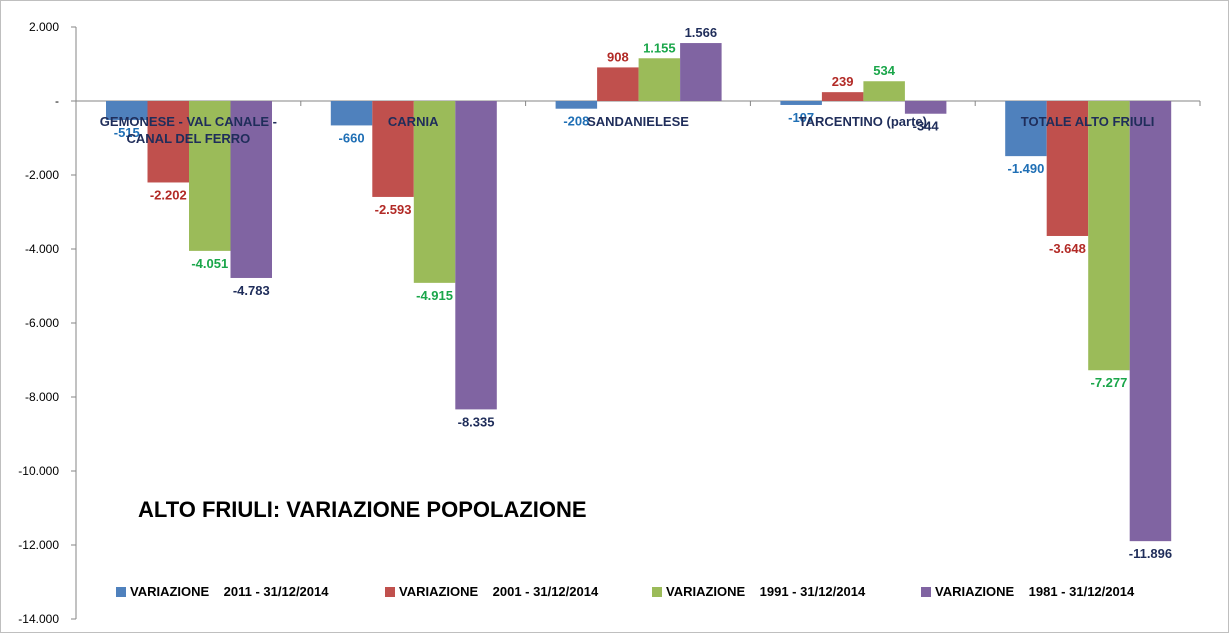 The height and width of the screenshot is (638, 1229). Describe the element at coordinates (44, 27) in the screenshot. I see `y-tick-label: 2.000` at that location.